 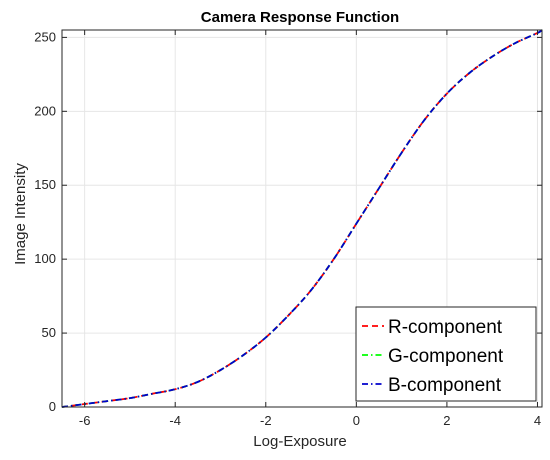 What do you see at coordinates (445, 327) in the screenshot?
I see `legend-label-r-component: R-component` at bounding box center [445, 327].